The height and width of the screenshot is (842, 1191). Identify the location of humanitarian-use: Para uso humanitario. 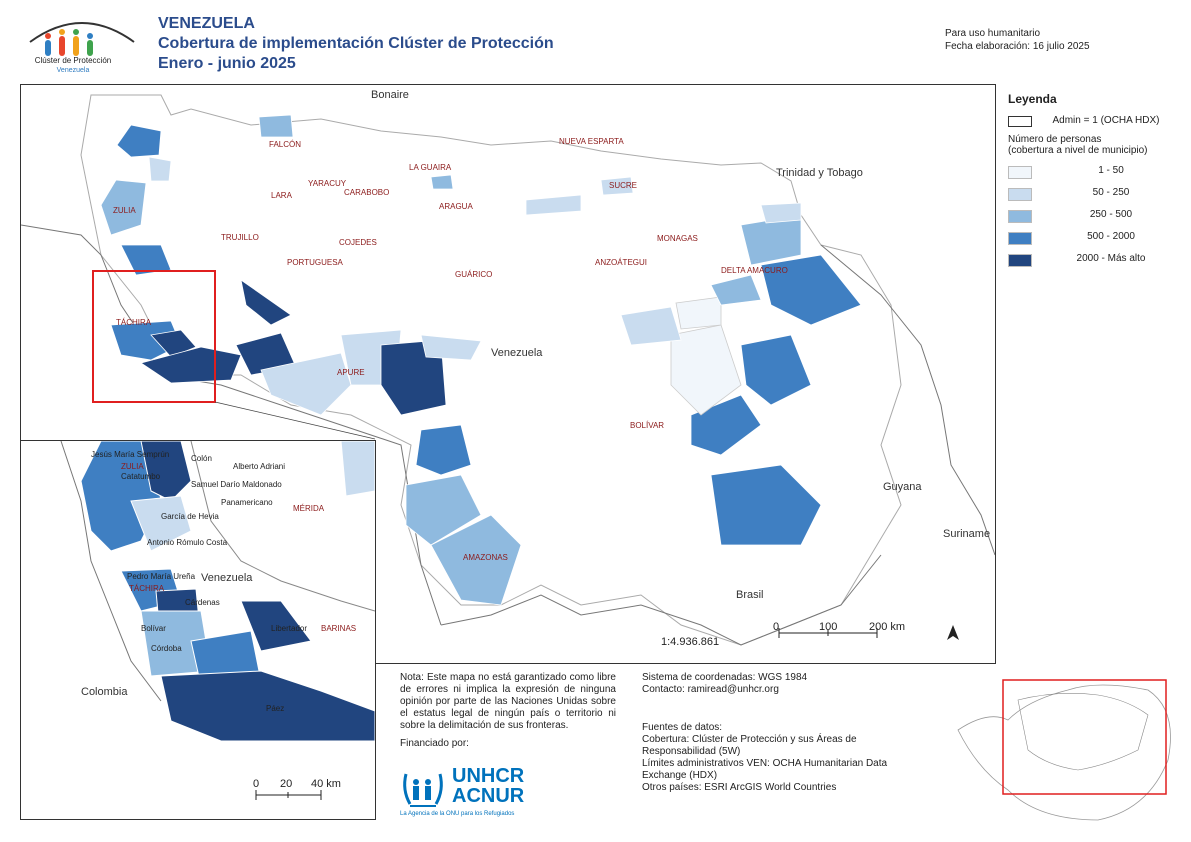
(993, 33).